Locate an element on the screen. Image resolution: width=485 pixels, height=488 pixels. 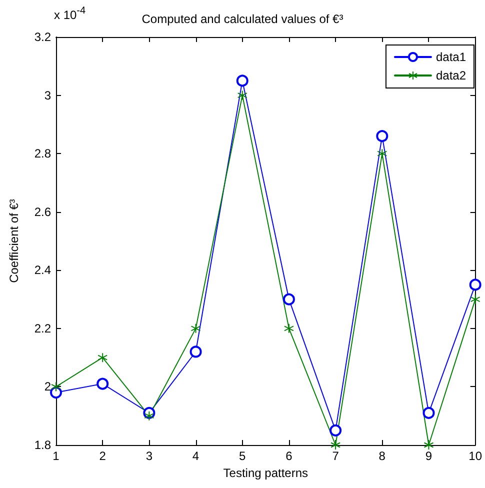
x-tick-label: 1 is located at coordinates (56, 456).